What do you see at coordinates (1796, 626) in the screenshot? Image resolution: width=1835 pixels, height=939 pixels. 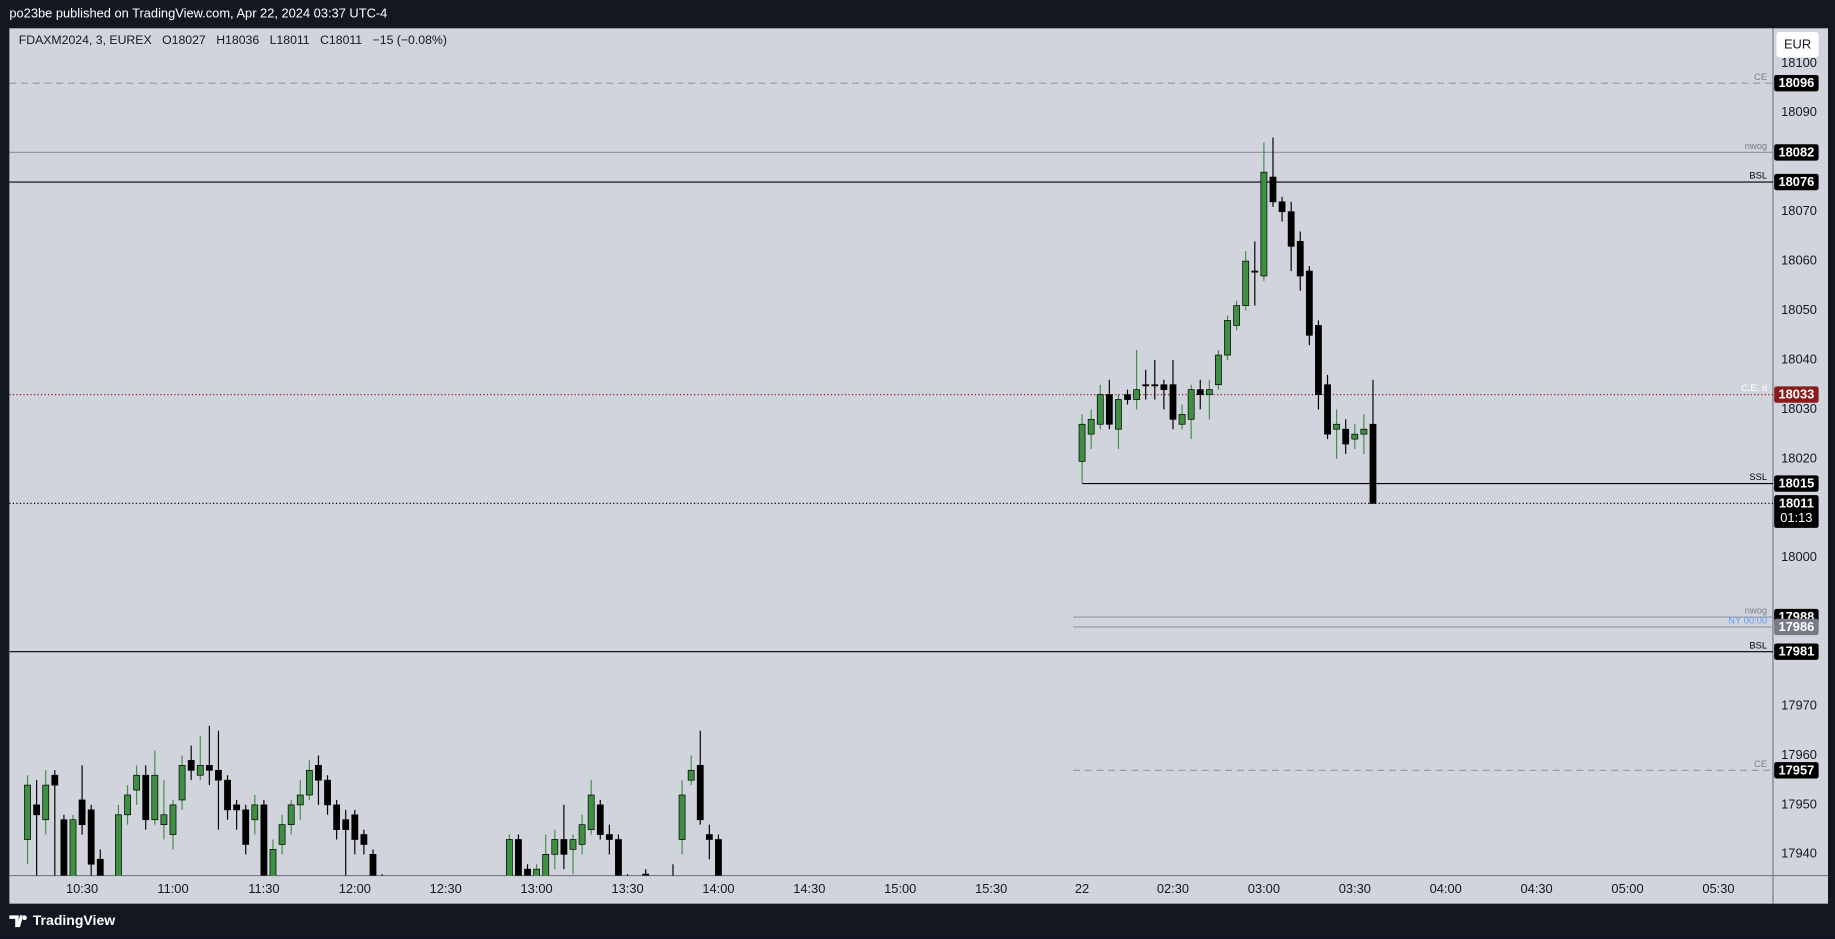 I see `price-box-label: 17986` at bounding box center [1796, 626].